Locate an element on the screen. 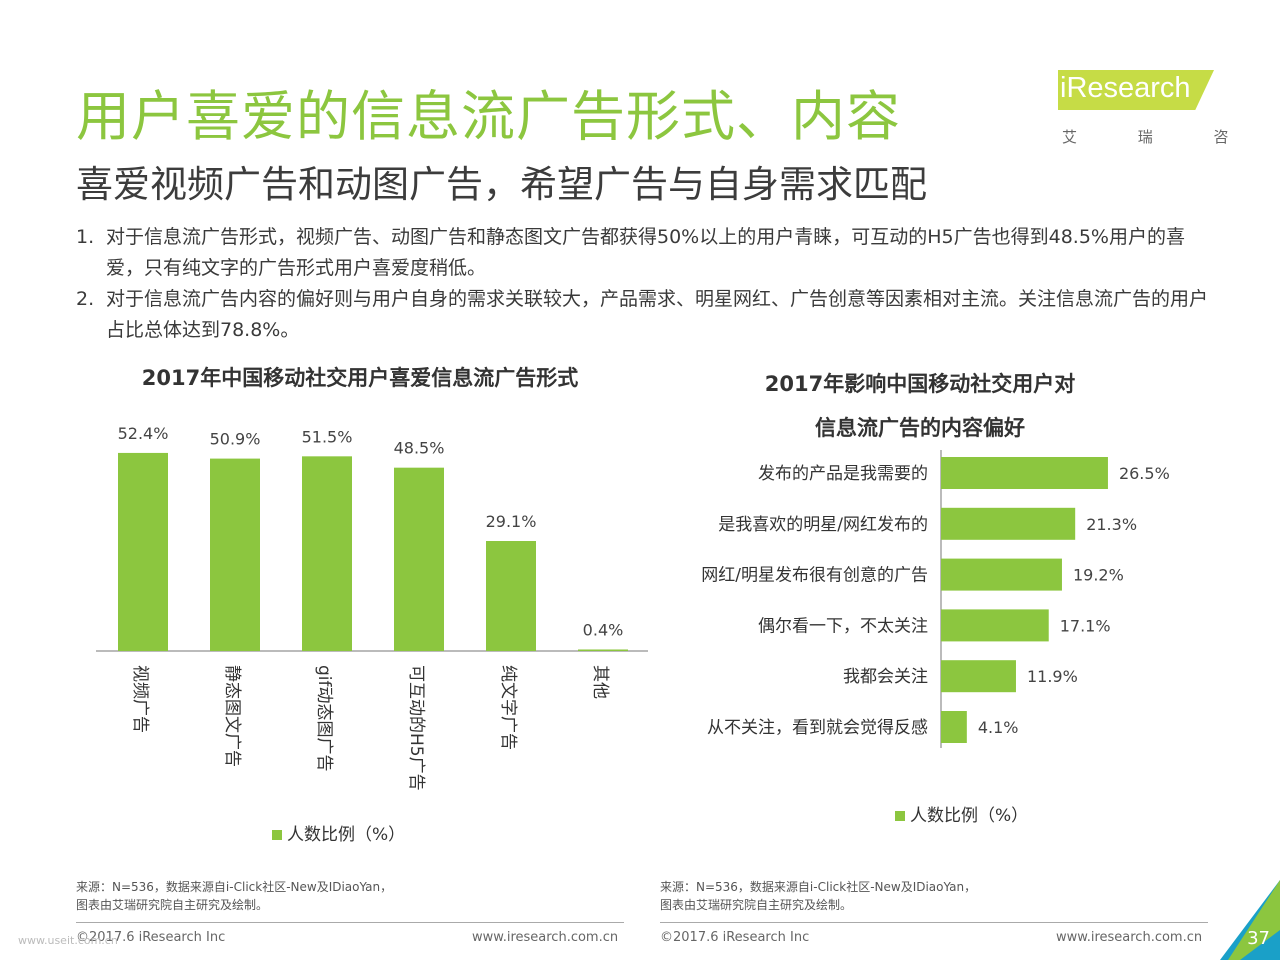  data-label: 11.9% is located at coordinates (1052, 676).